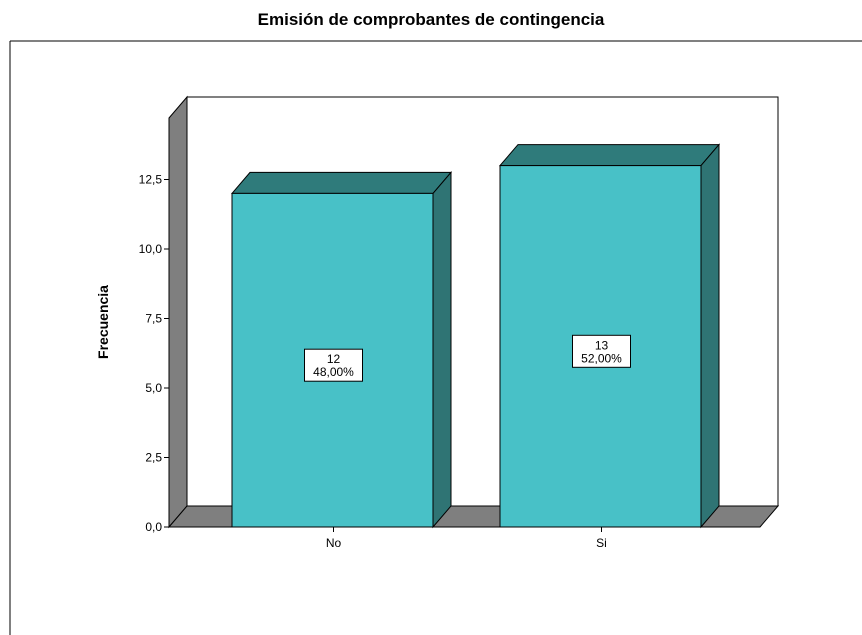  Describe the element at coordinates (151, 180) in the screenshot. I see `y-tick-label: 12,5` at that location.